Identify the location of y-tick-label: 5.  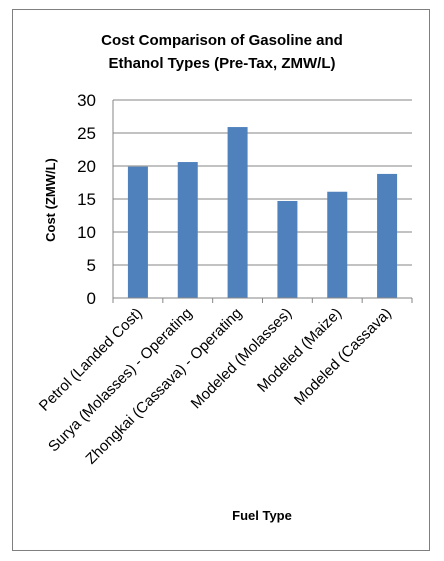
(91, 265).